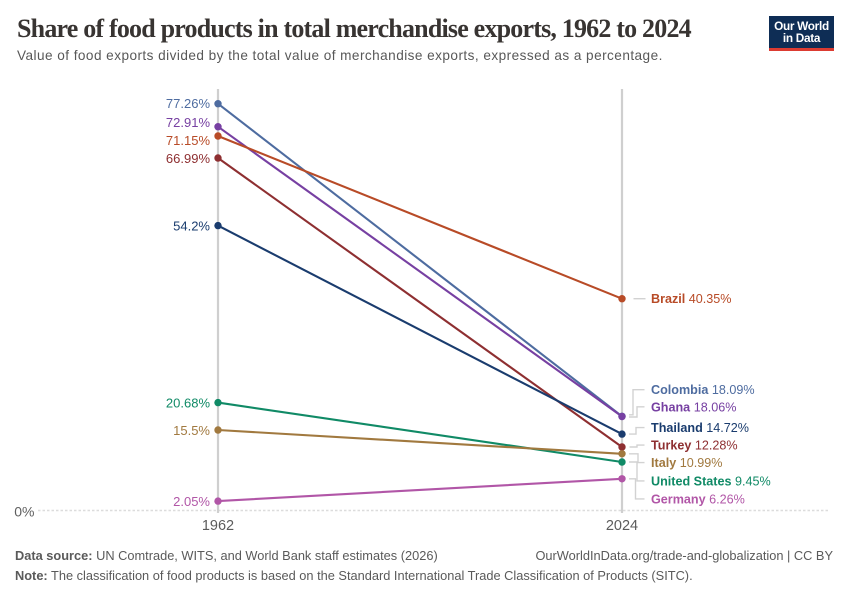  What do you see at coordinates (691, 299) in the screenshot?
I see `svg-text: Brazil 40.35%` at bounding box center [691, 299].